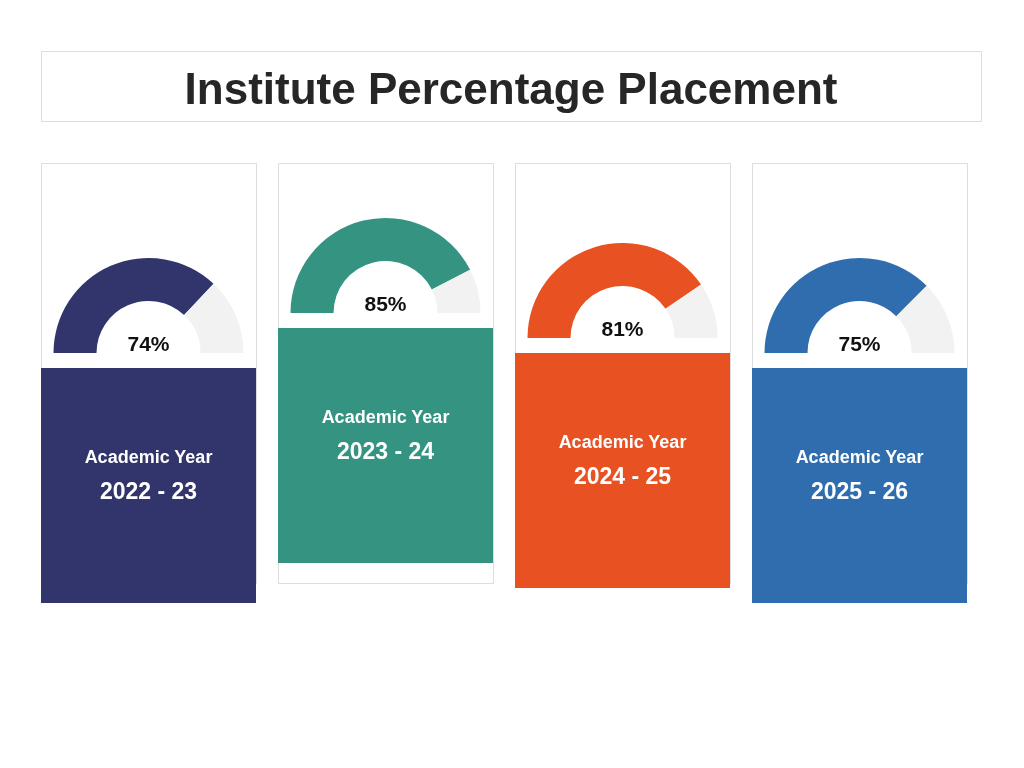 This screenshot has width=1024, height=768. What do you see at coordinates (859, 491) in the screenshot?
I see `text: 2025 - 26` at bounding box center [859, 491].